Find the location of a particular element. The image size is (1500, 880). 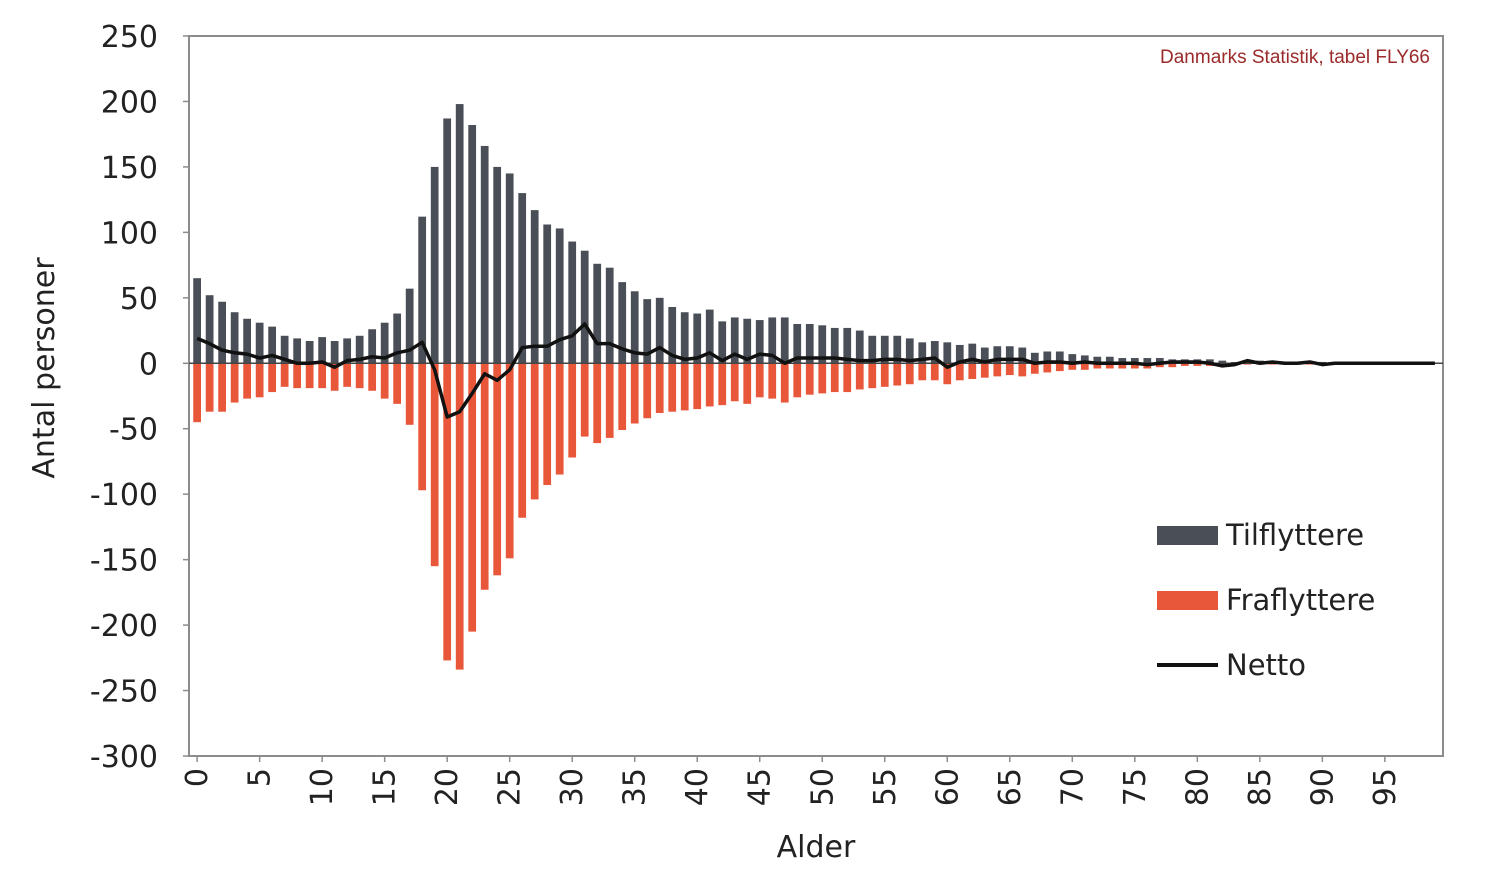

x-tick-label: 65 is located at coordinates (1010, 787).